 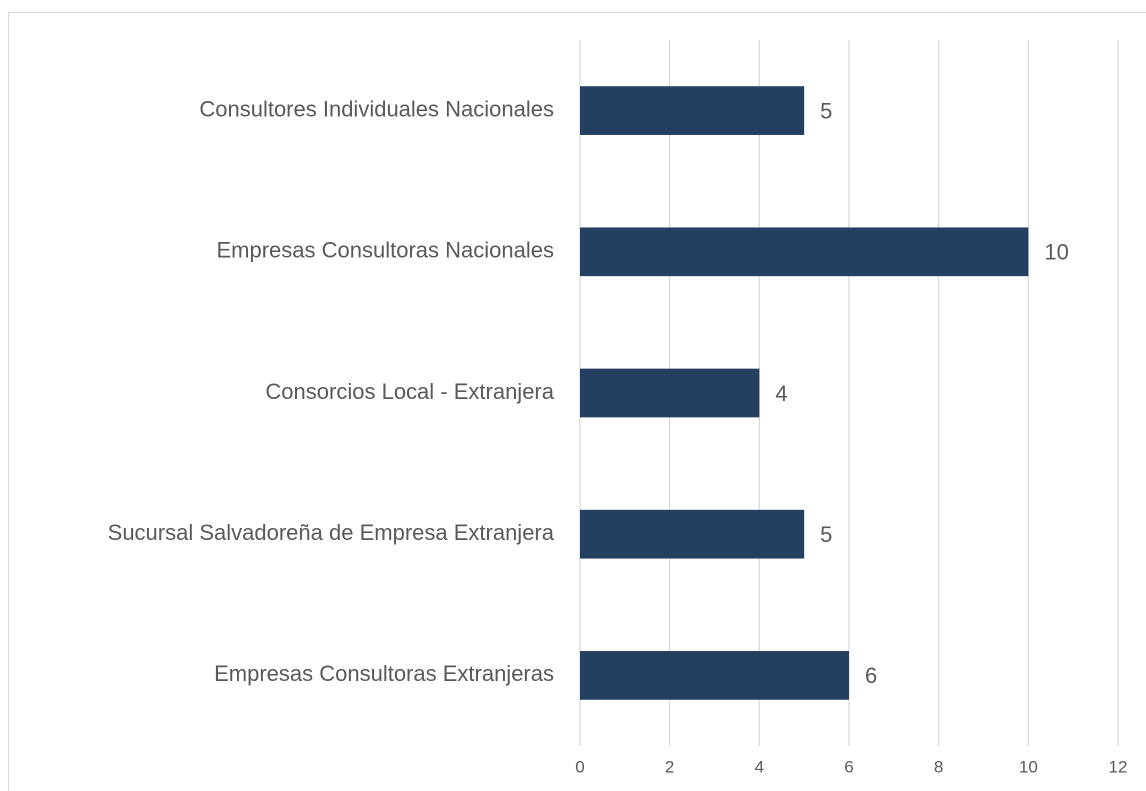 I want to click on y-tick-label: Consultores Individuales Nacionales, so click(x=376, y=108).